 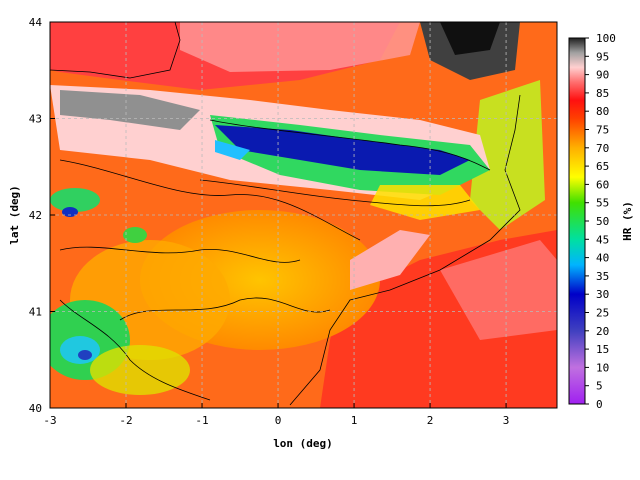 What do you see at coordinates (35, 215) in the screenshot?
I see `y-tick-label: 42` at bounding box center [35, 215].